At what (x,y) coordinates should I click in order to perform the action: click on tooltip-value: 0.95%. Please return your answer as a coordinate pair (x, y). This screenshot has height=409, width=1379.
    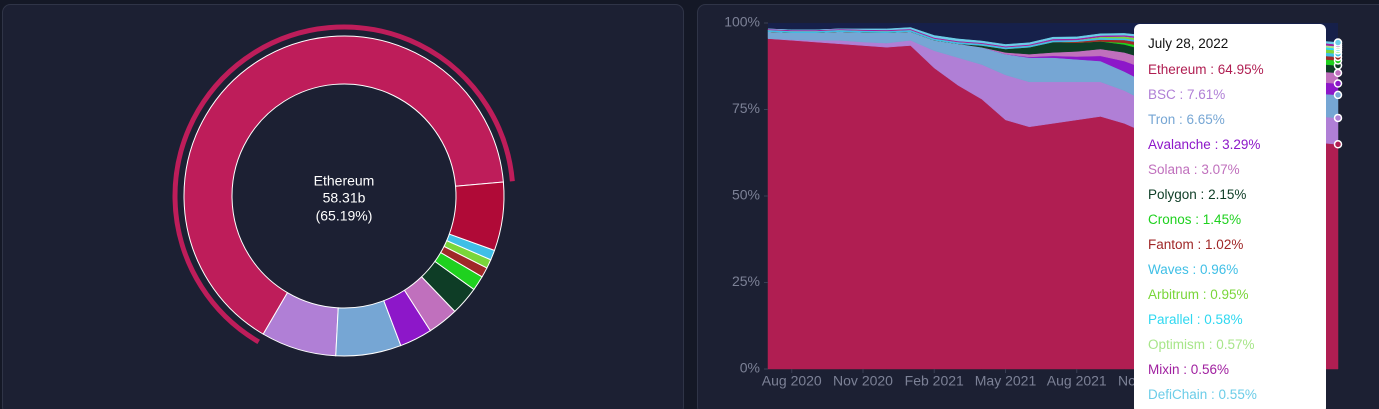
    Looking at the image, I should click on (1229, 294).